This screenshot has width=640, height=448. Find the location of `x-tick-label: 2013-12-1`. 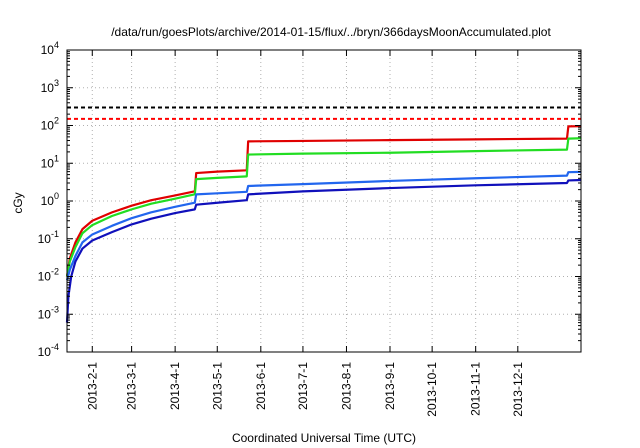

x-tick-label: 2013-12-1 is located at coordinates (518, 389).